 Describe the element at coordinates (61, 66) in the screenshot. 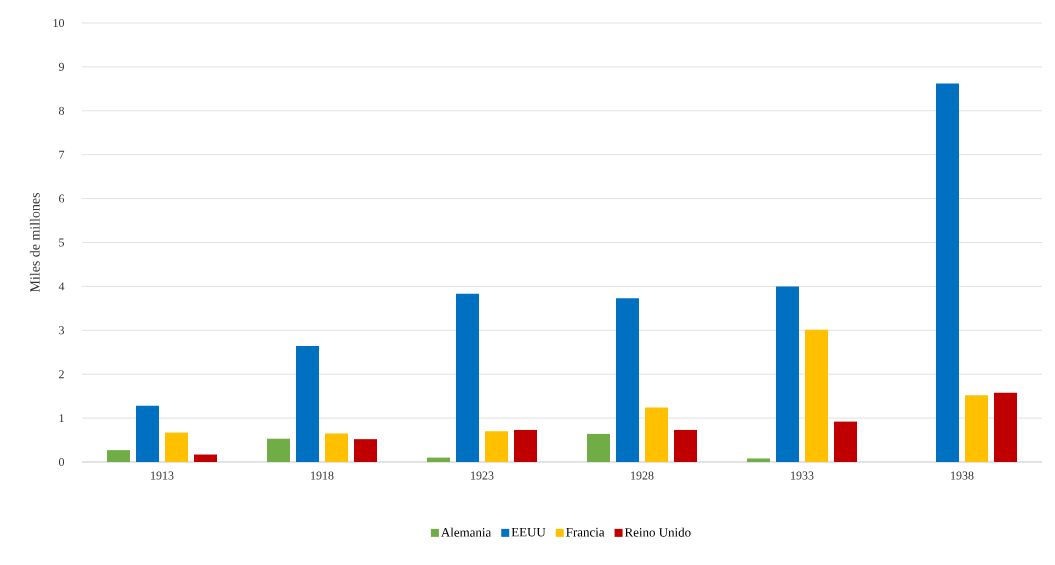

I see `y-tick-label: 9` at that location.